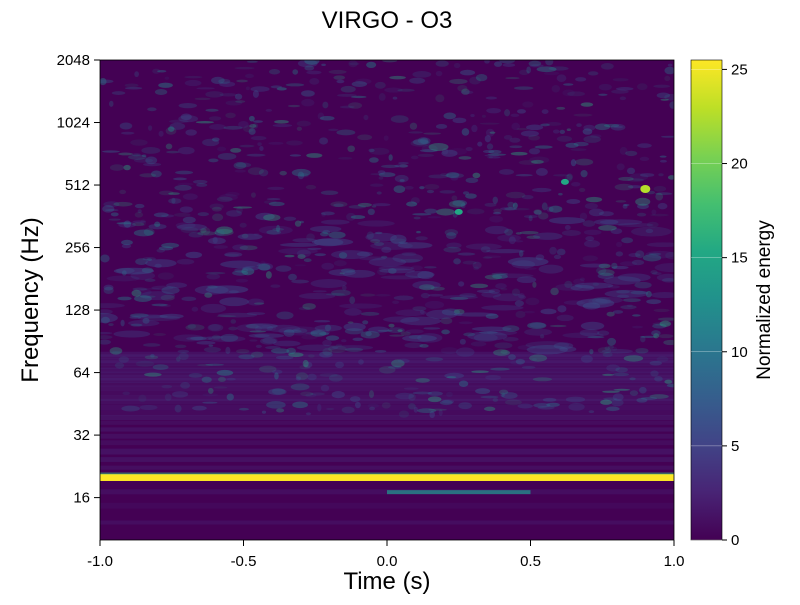  Describe the element at coordinates (706, 300) in the screenshot. I see `colorbar-gradient` at that location.